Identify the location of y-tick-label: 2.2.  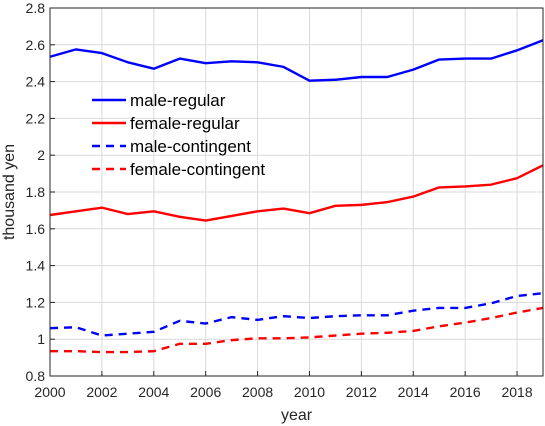
(36, 118).